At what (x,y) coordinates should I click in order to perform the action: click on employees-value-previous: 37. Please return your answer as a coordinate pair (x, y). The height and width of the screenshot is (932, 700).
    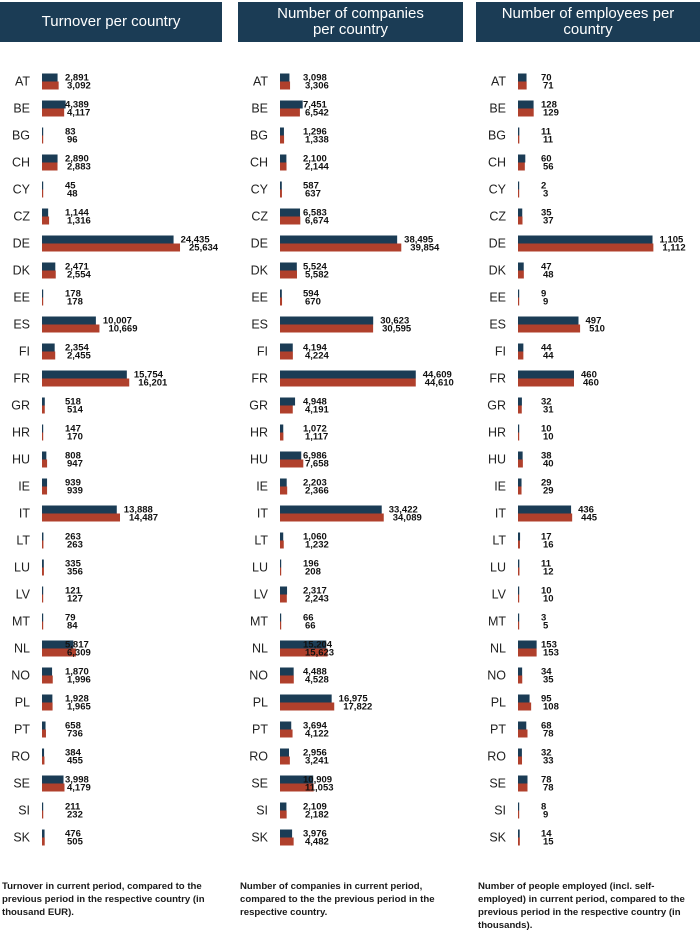
    Looking at the image, I should click on (548, 221).